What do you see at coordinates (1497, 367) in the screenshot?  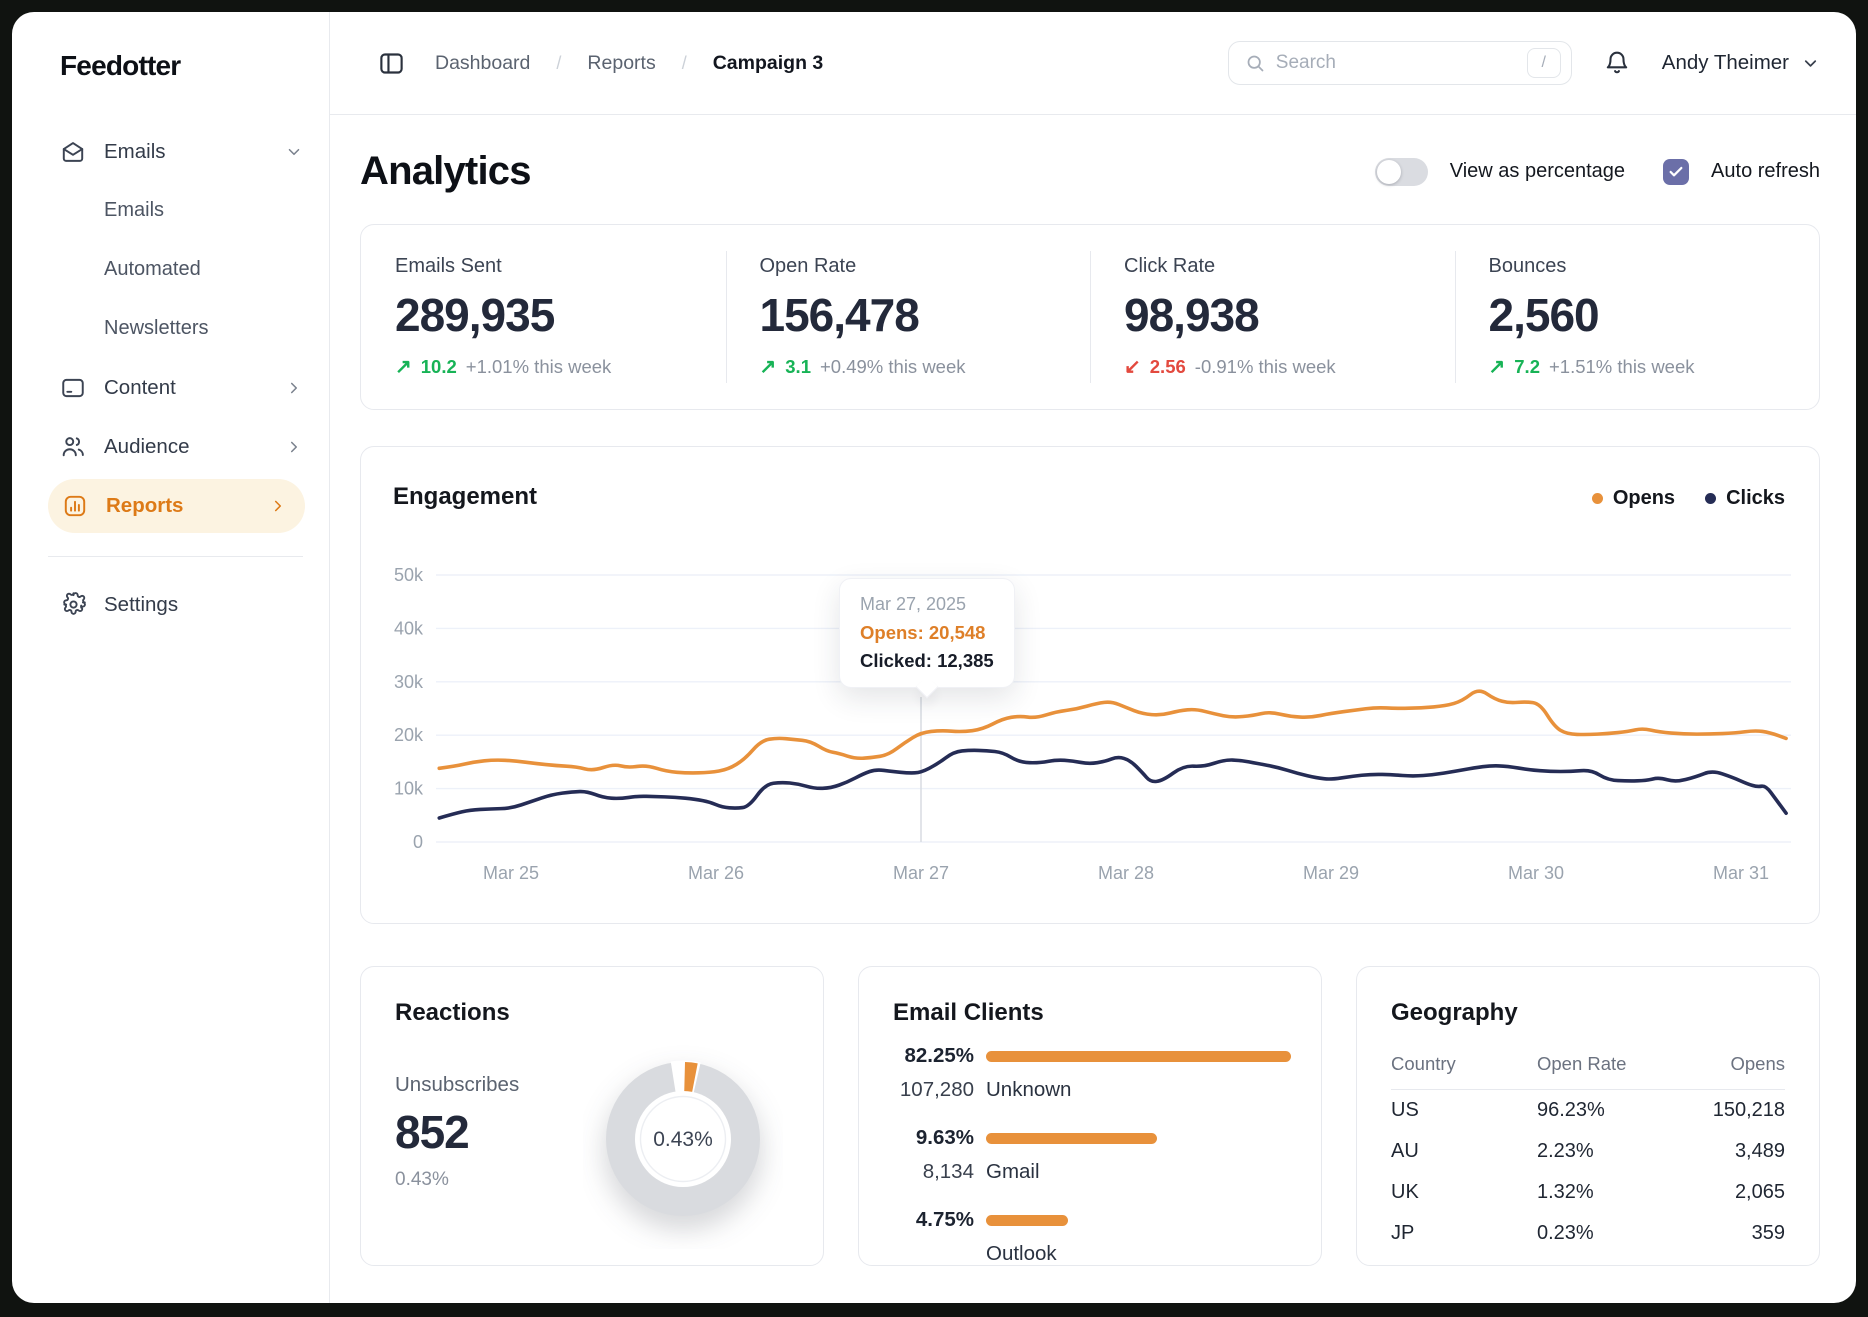 I see `arrow-up-icon: ↗` at bounding box center [1497, 367].